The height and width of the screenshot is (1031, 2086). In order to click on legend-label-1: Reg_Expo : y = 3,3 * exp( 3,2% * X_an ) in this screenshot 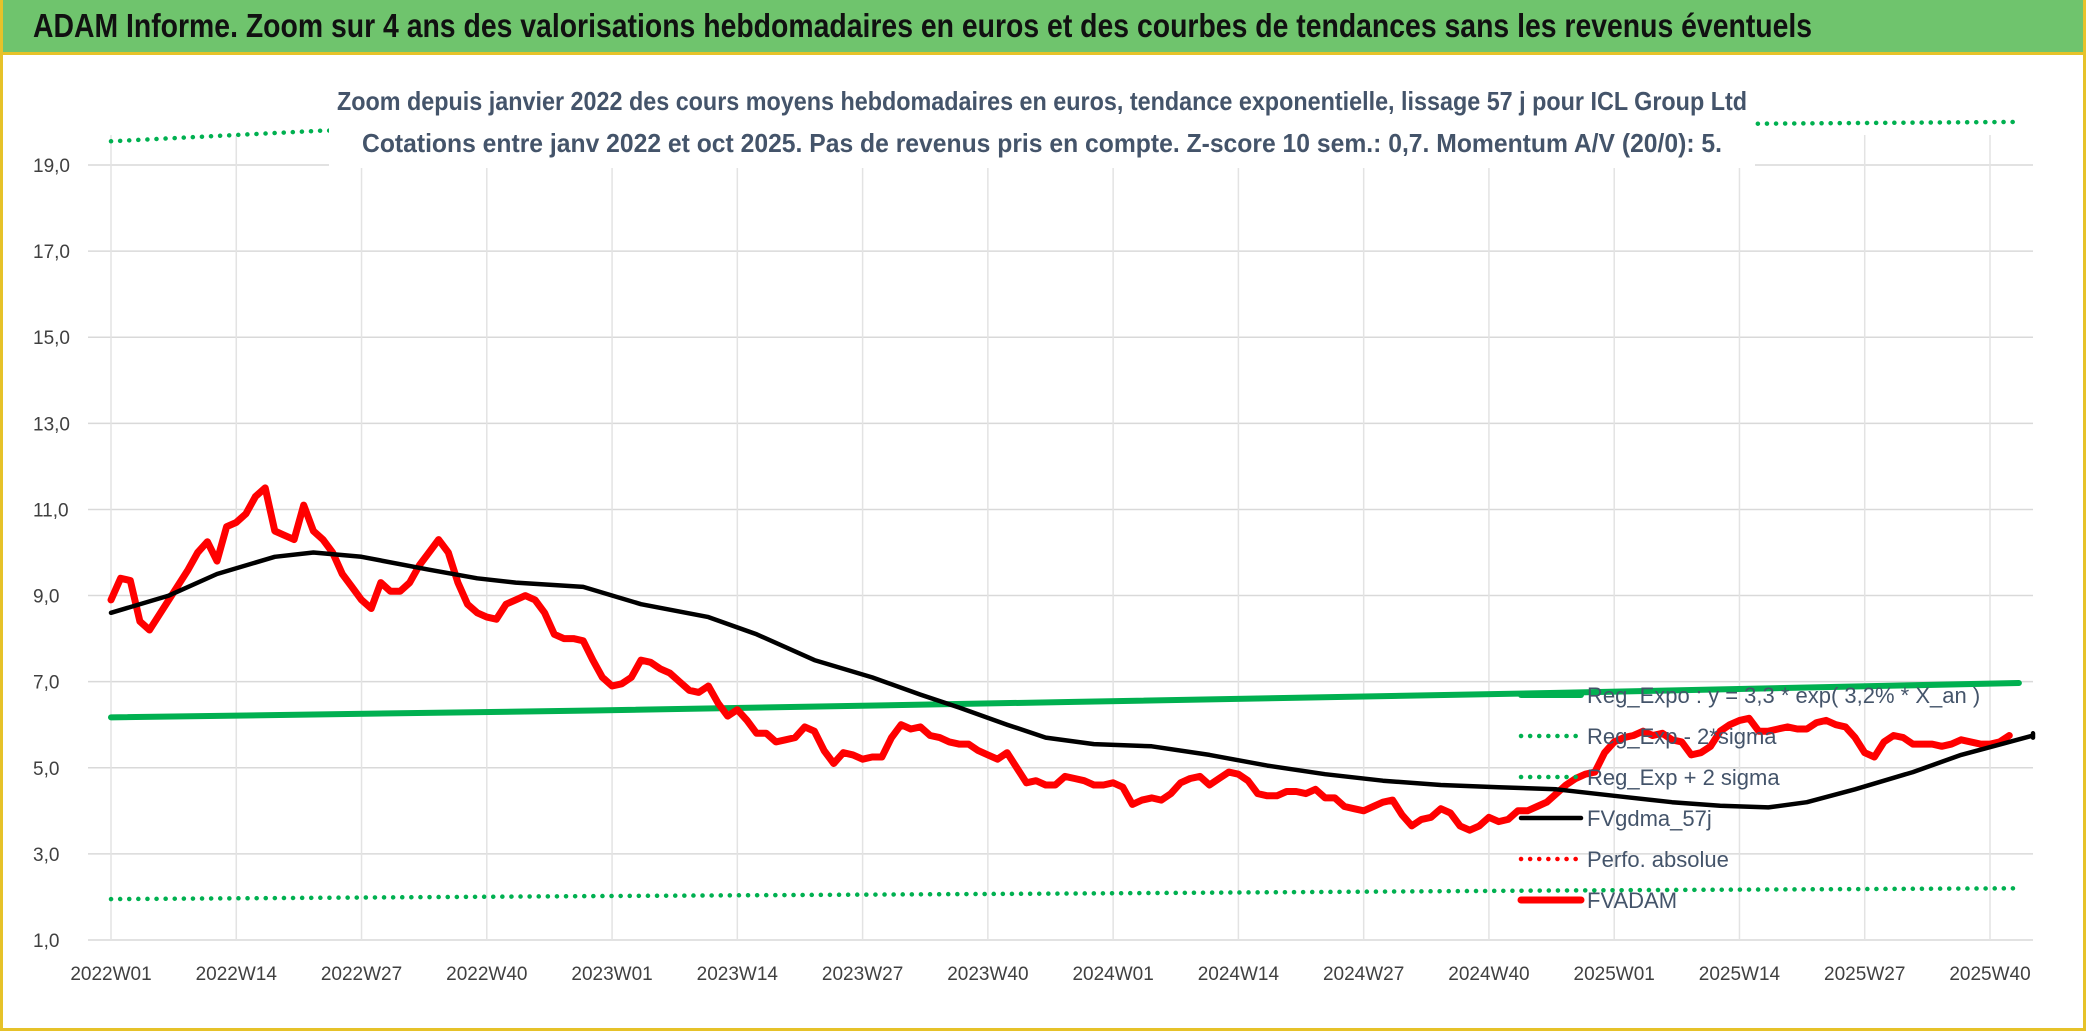, I will do `click(1783, 695)`.